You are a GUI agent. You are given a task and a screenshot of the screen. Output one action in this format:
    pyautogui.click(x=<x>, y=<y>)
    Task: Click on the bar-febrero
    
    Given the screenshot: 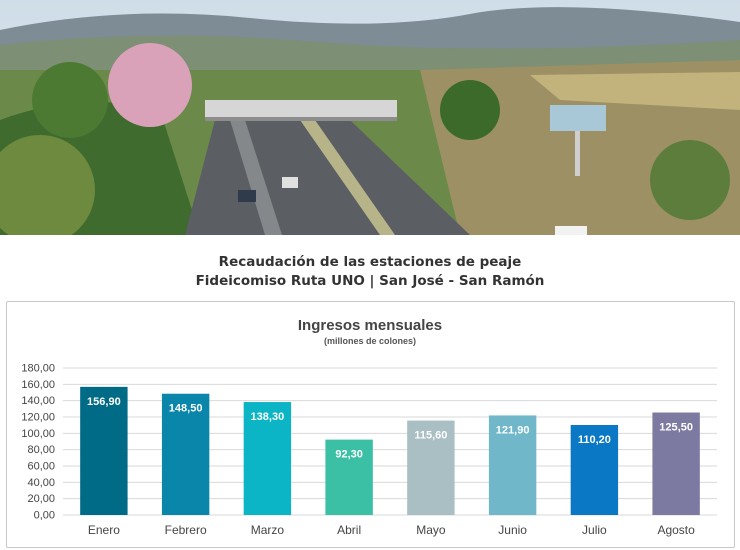 What is the action you would take?
    pyautogui.click(x=185, y=454)
    